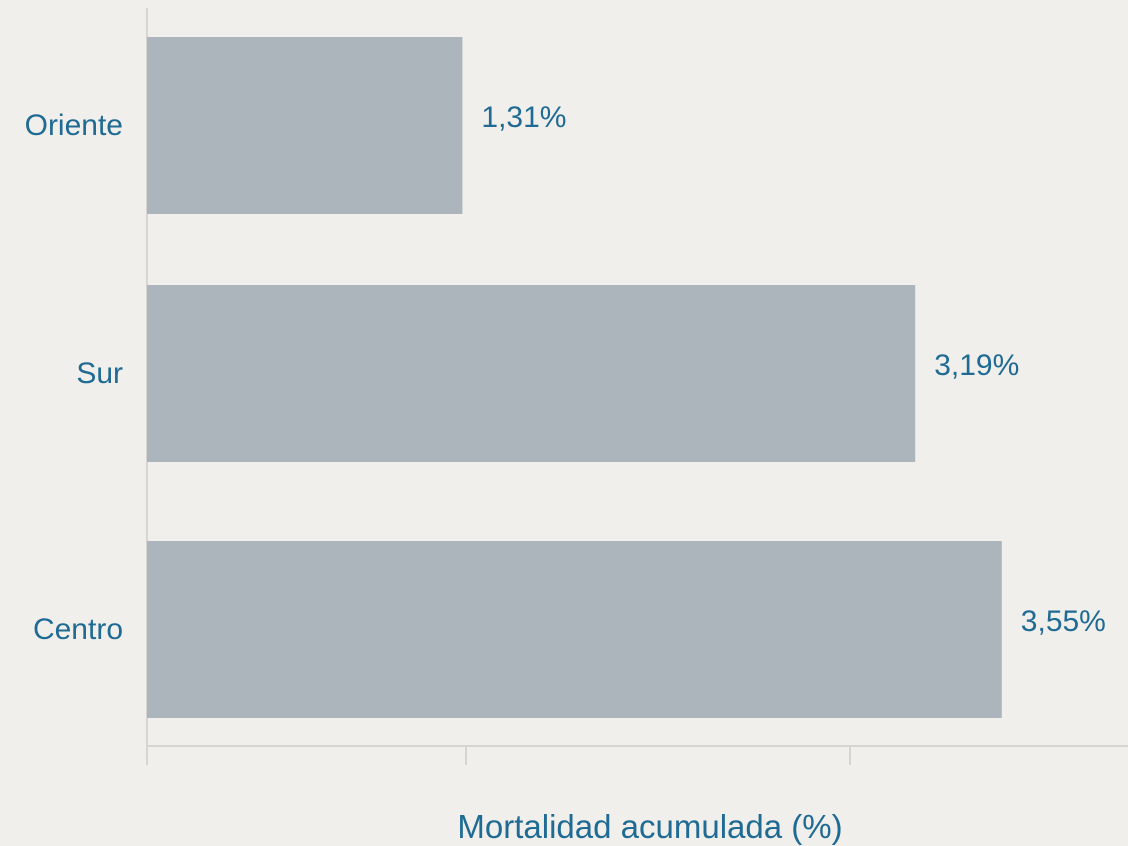 This screenshot has height=846, width=1128. Describe the element at coordinates (1063, 621) in the screenshot. I see `value-label-centro: 3,55%` at that location.